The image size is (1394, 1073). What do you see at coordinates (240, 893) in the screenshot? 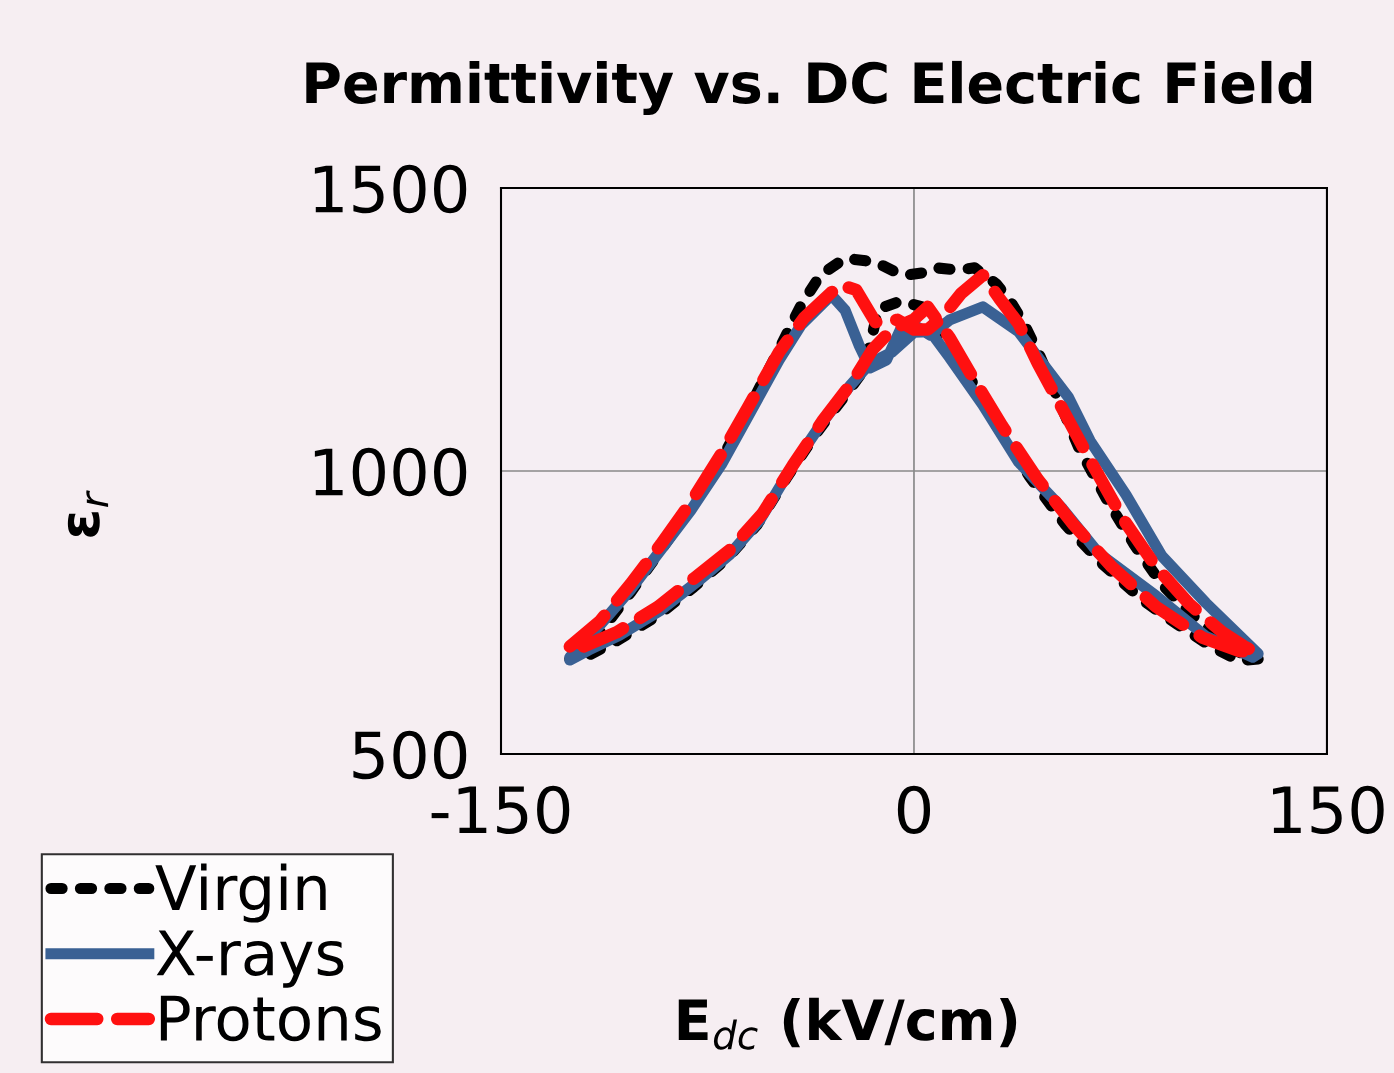
I see `legend-label: Virgin` at bounding box center [240, 893].